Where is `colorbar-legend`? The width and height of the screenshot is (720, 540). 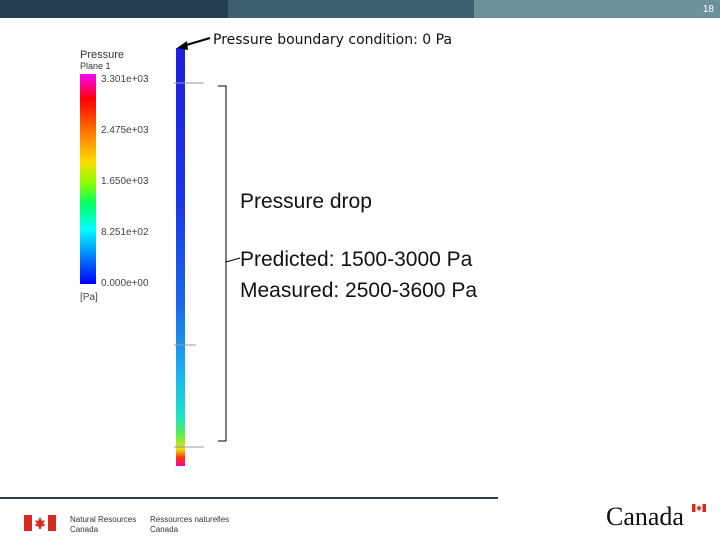
colorbar-legend is located at coordinates (88, 179).